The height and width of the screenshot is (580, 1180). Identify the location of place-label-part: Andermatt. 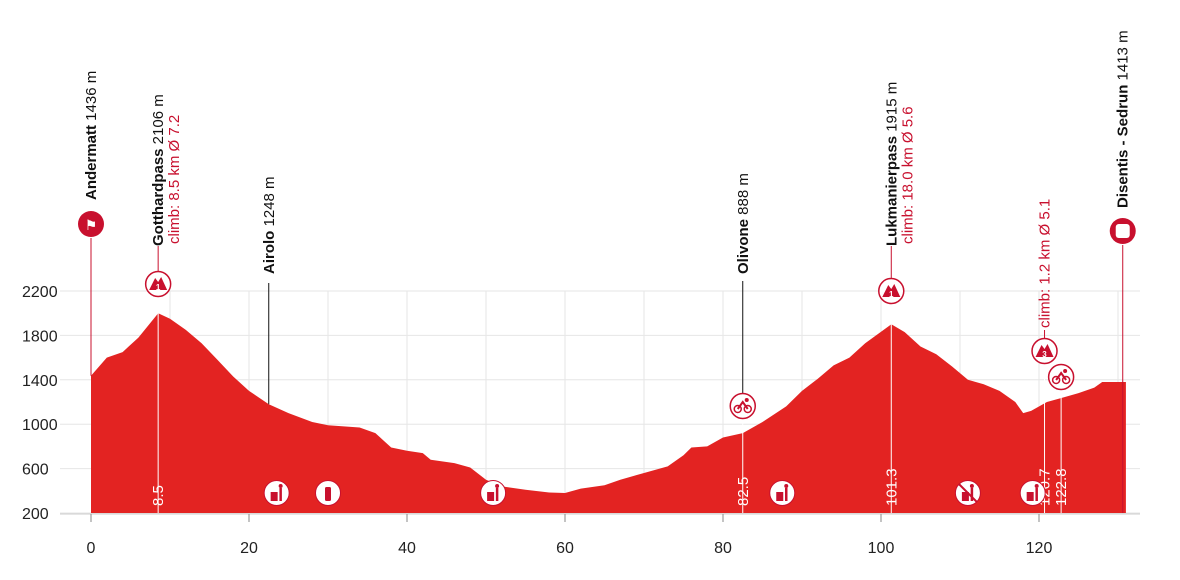
(91, 160).